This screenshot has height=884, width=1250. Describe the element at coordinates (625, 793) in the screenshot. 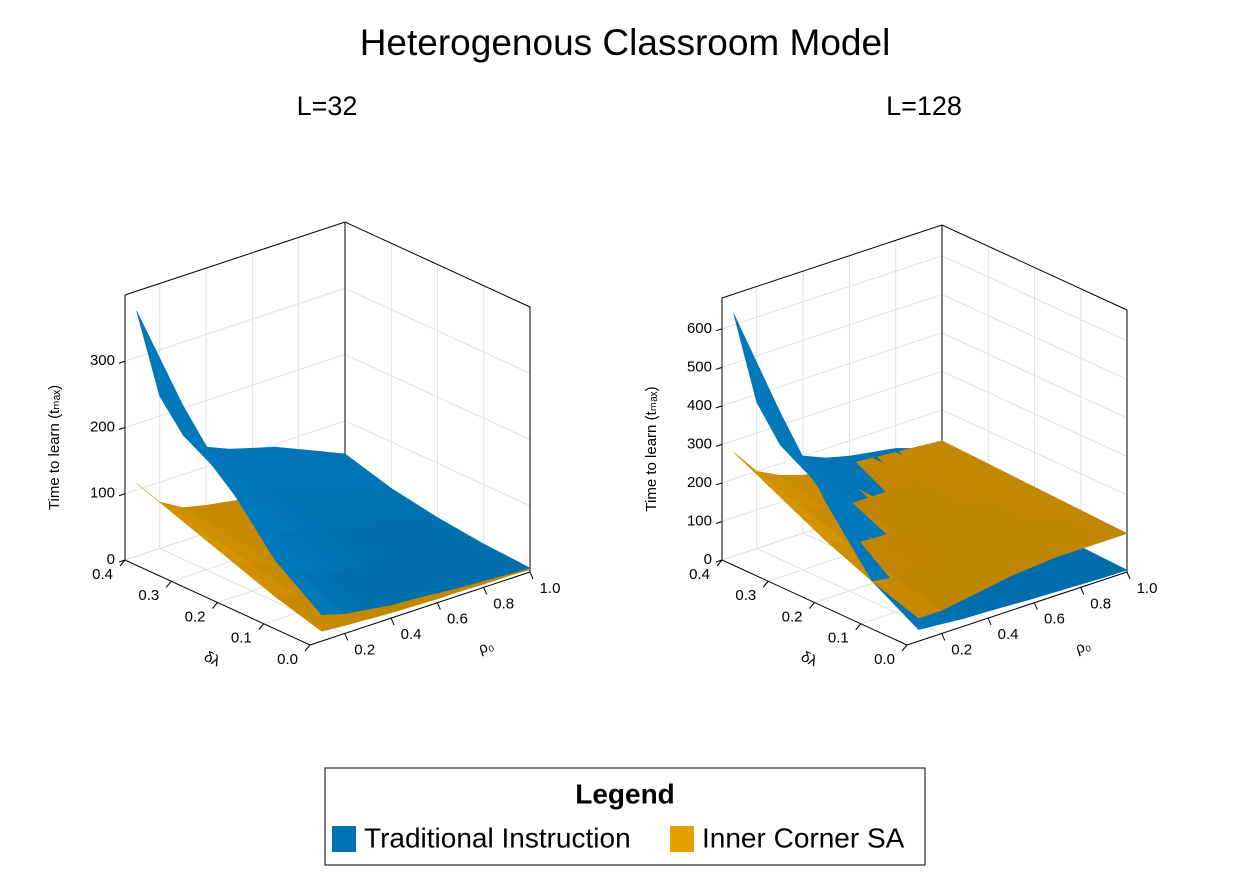

I see `legend-title: Legend` at that location.